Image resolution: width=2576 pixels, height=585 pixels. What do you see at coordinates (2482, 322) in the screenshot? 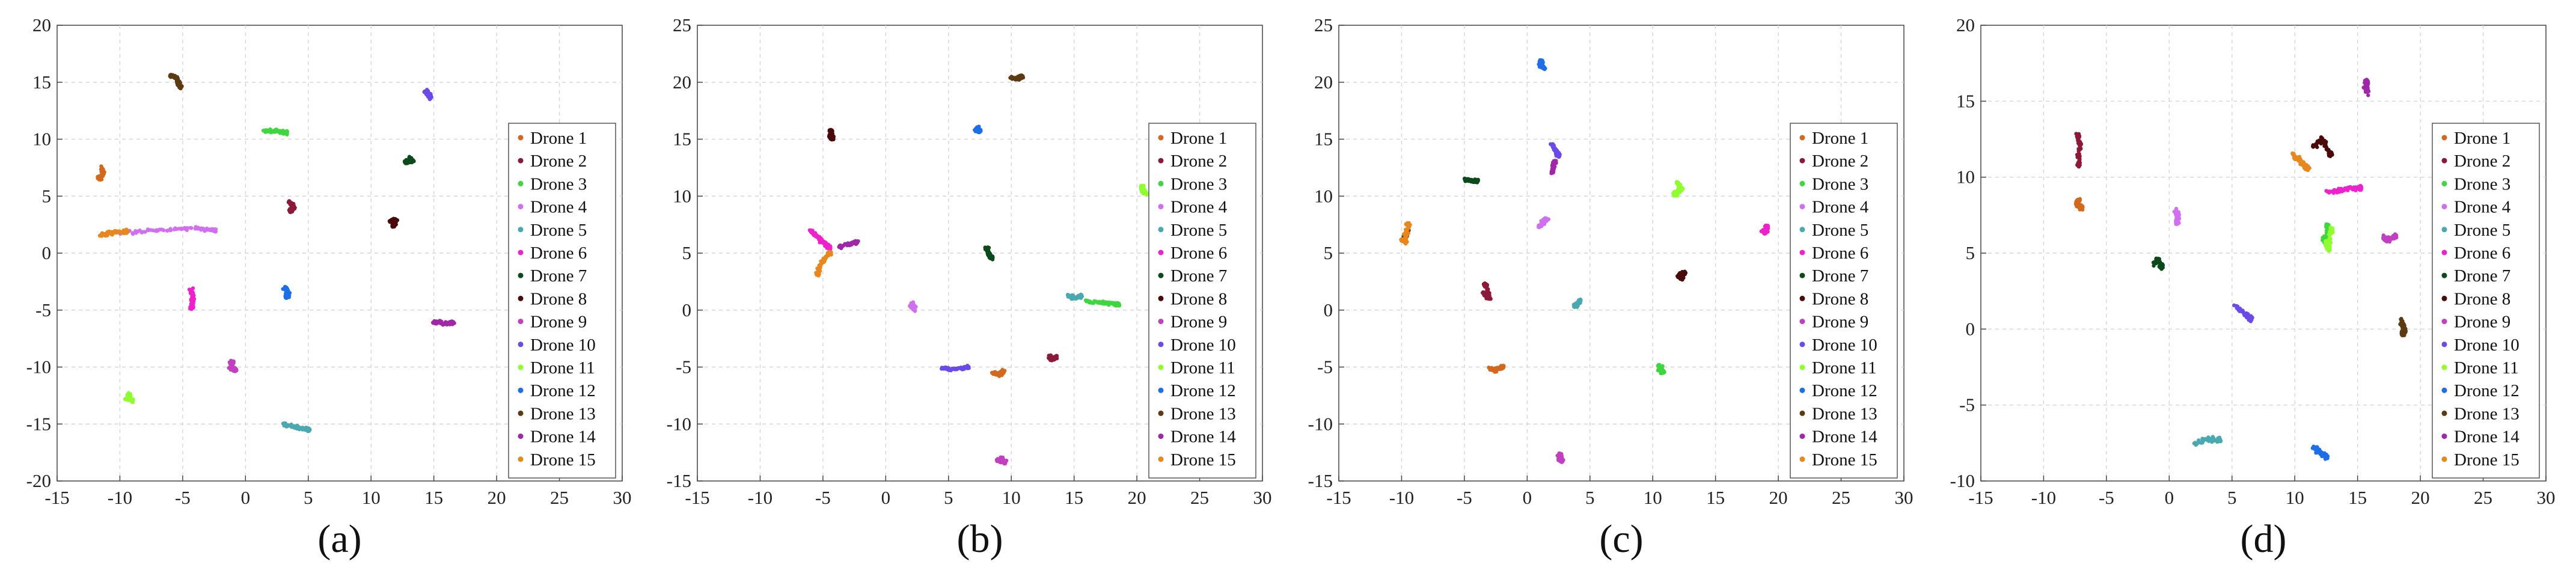
I see `legend-label: Drone 9` at bounding box center [2482, 322].